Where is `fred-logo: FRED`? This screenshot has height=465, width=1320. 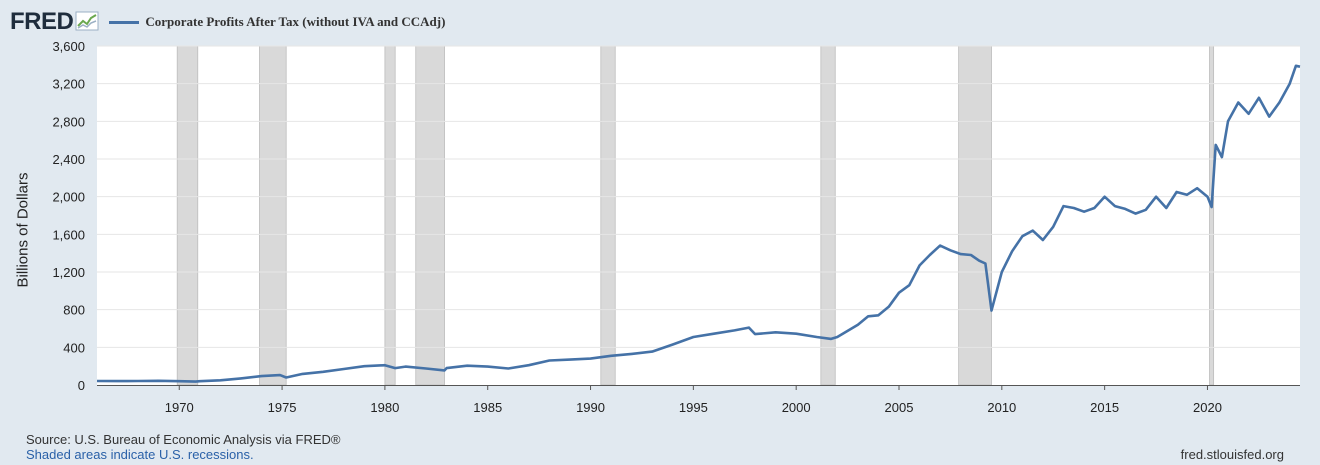 fred-logo: FRED is located at coordinates (42, 21).